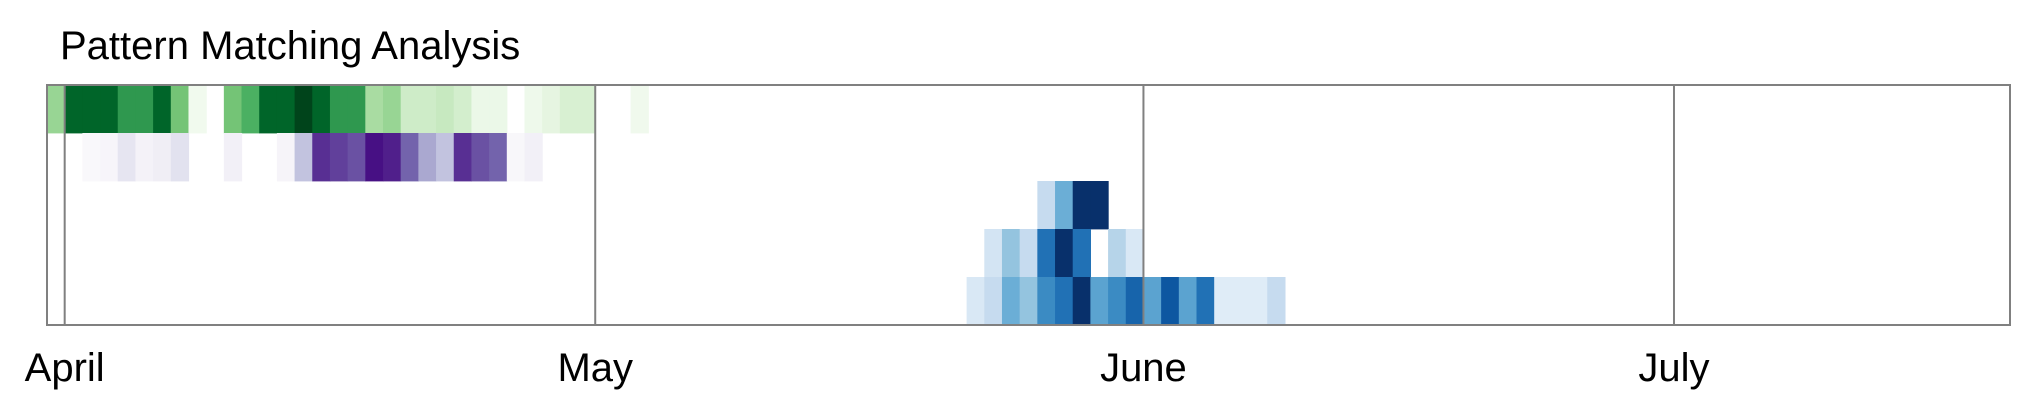 The height and width of the screenshot is (417, 2026). Describe the element at coordinates (290, 46) in the screenshot. I see `chart-title: Pattern Matching Analysis` at that location.